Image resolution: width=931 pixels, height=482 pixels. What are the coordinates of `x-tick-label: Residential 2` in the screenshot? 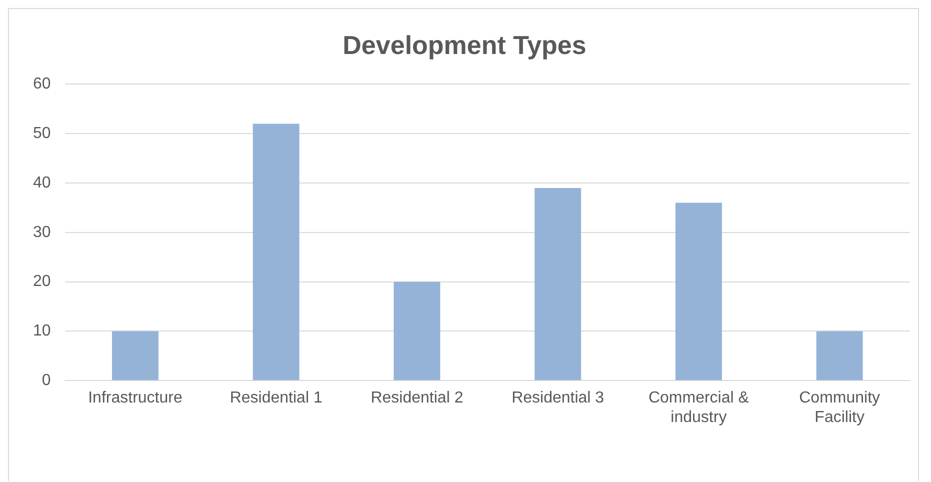 It's located at (417, 398).